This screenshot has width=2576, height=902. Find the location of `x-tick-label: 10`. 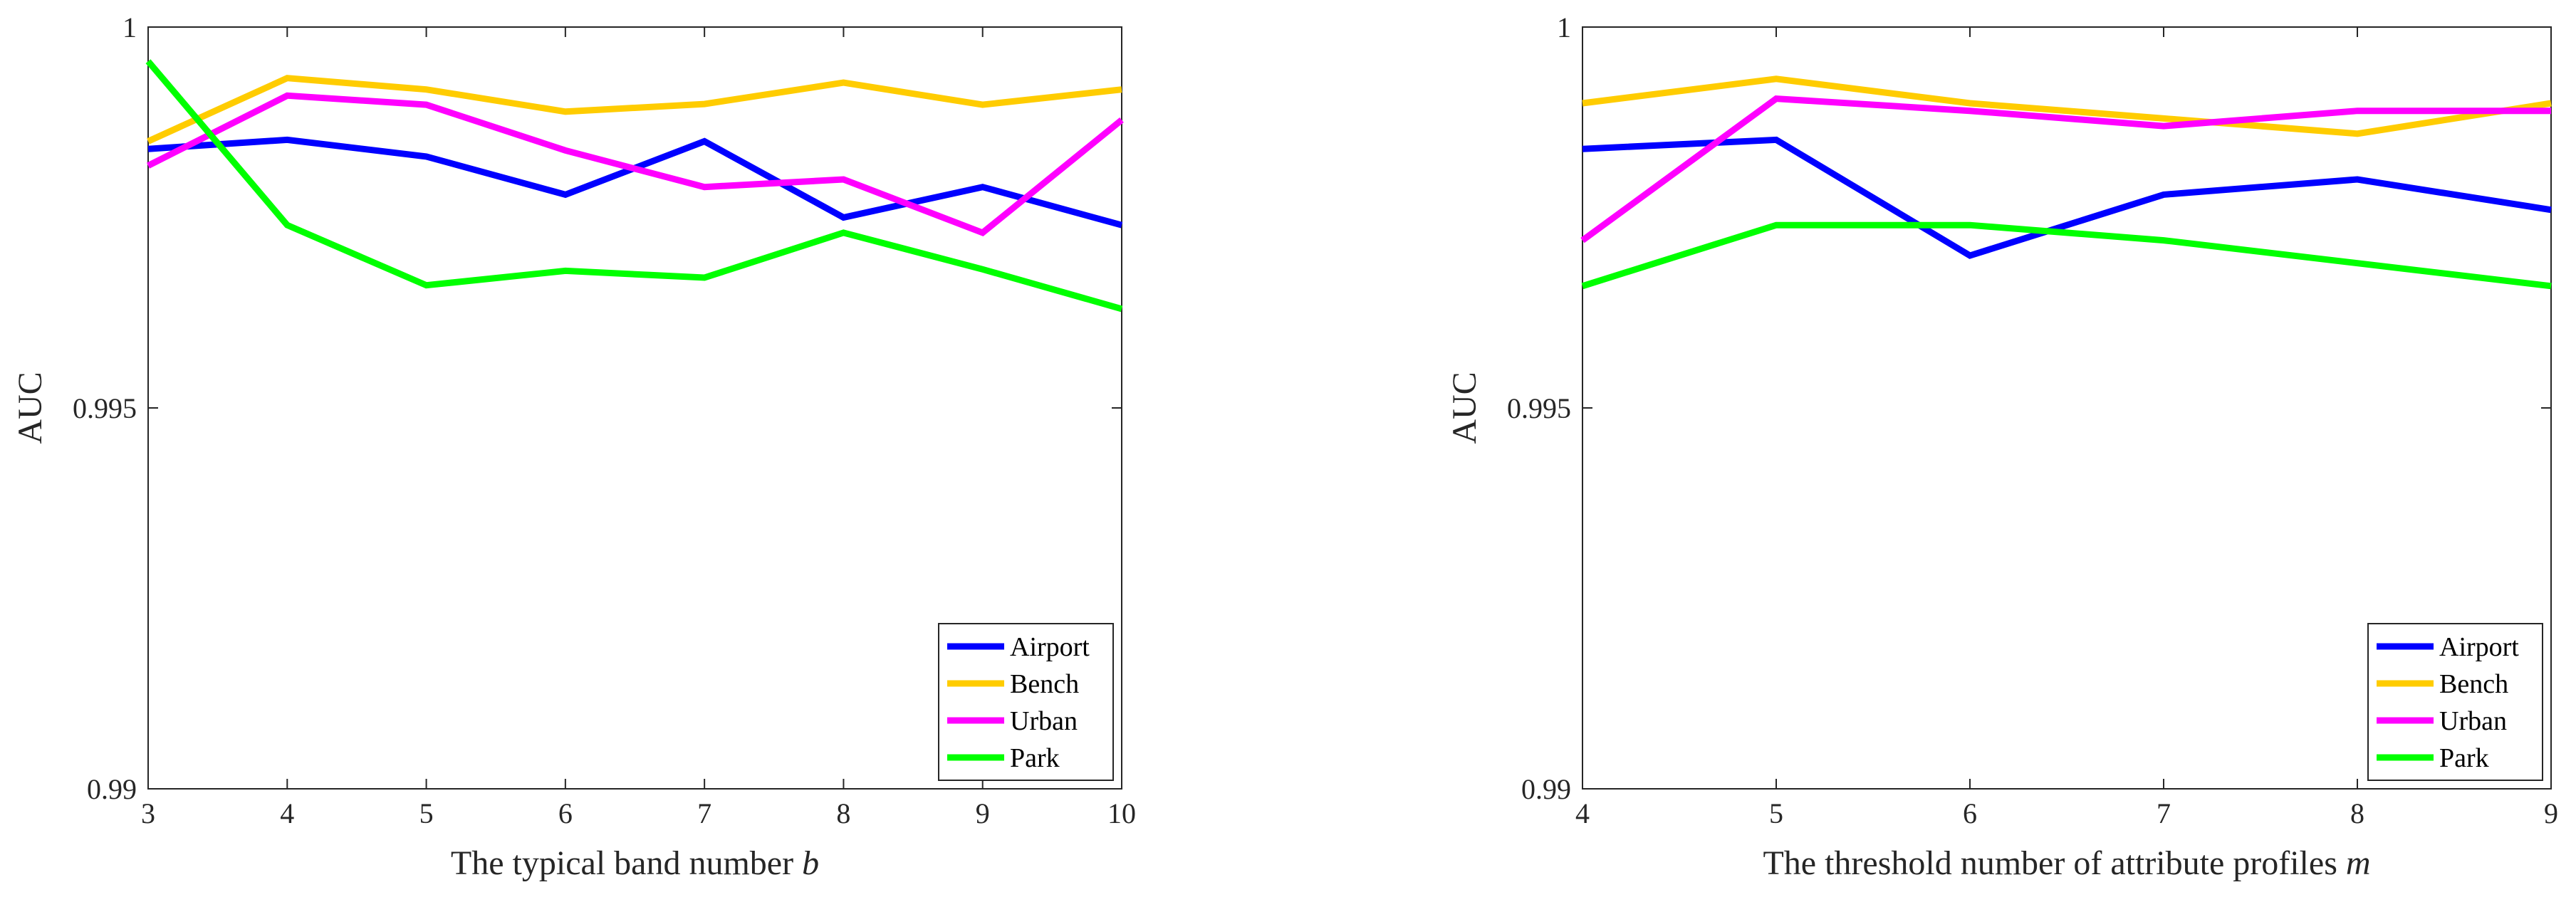

x-tick-label: 10 is located at coordinates (1121, 813).